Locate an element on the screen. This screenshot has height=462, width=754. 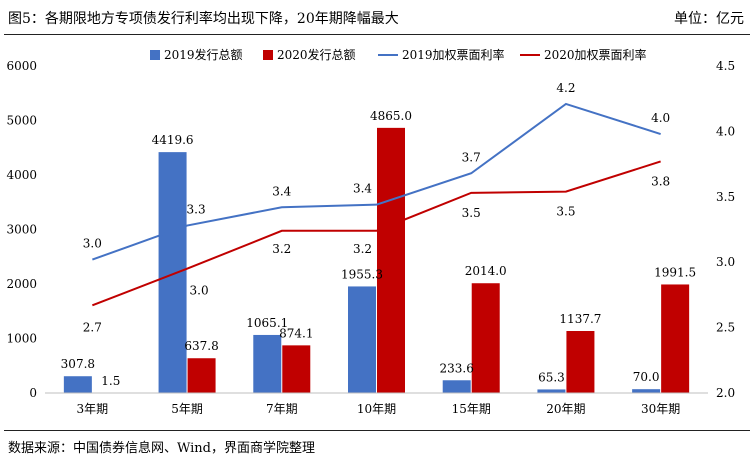
bar-value-label: 874.1 is located at coordinates (296, 333).